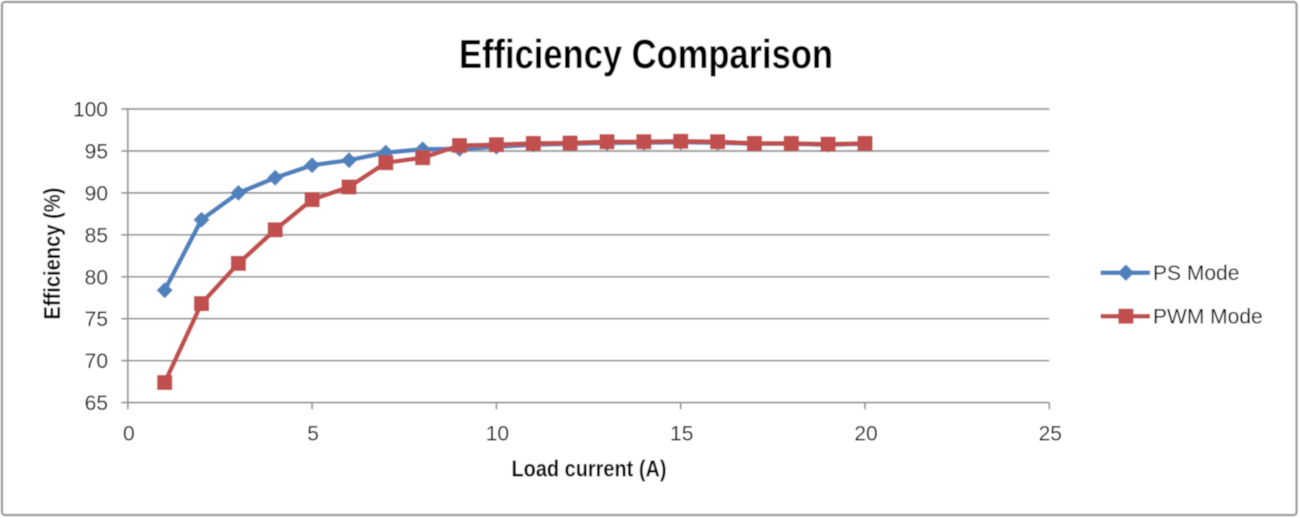 The image size is (1300, 518). Describe the element at coordinates (865, 434) in the screenshot. I see `svg-text: 20` at that location.